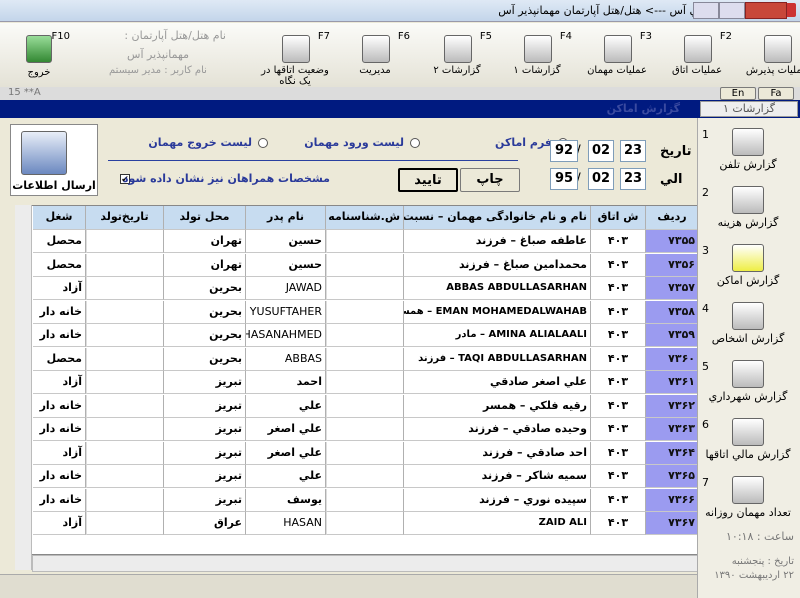 Image resolution: width=800 pixels, height=598 pixels. What do you see at coordinates (705, 250) in the screenshot?
I see `item-number: 3` at bounding box center [705, 250].